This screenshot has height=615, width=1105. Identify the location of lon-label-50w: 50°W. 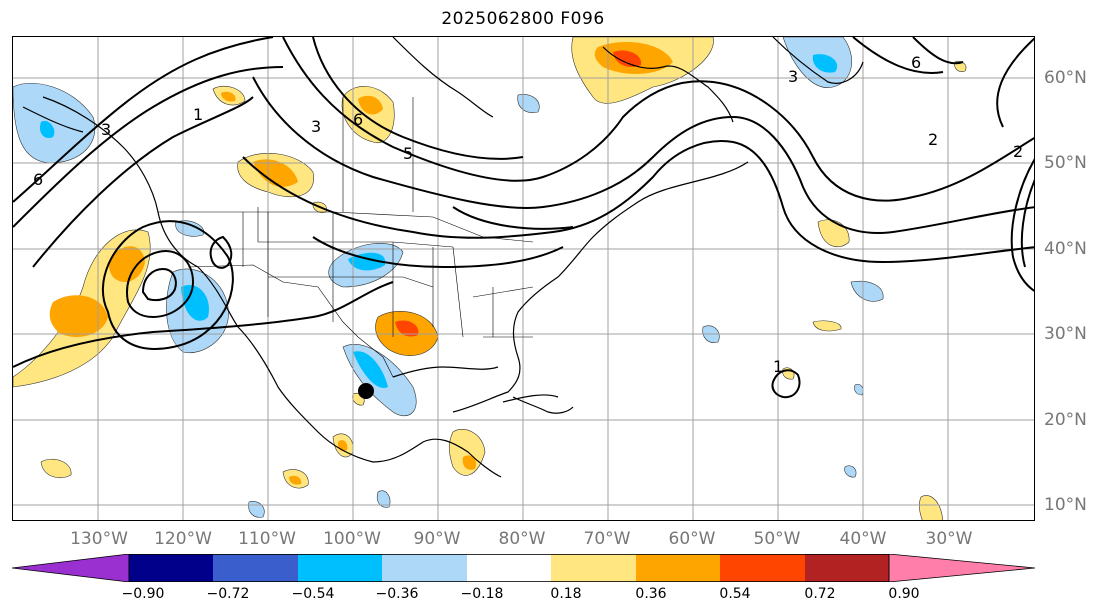
(777, 539).